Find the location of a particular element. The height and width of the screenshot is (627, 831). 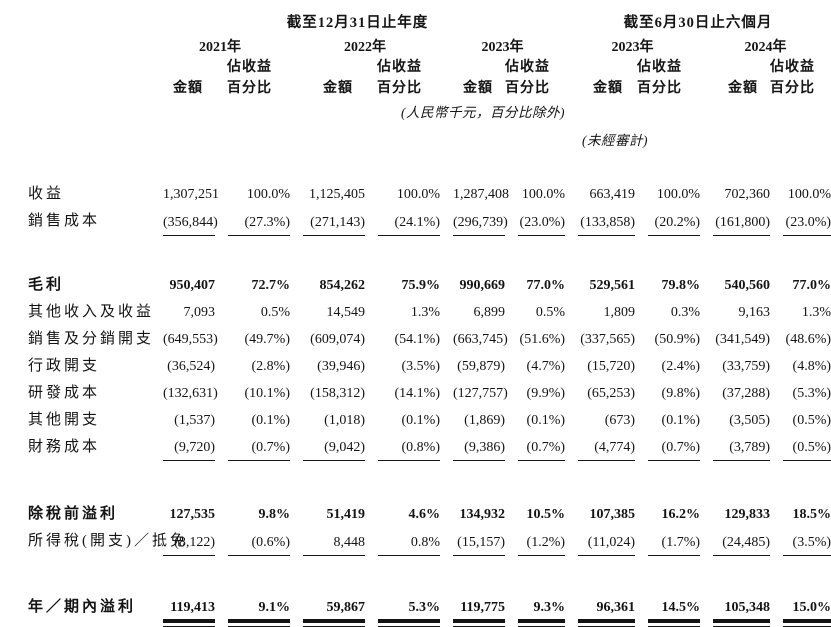

amount-cell: (663,745) is located at coordinates (474, 334).